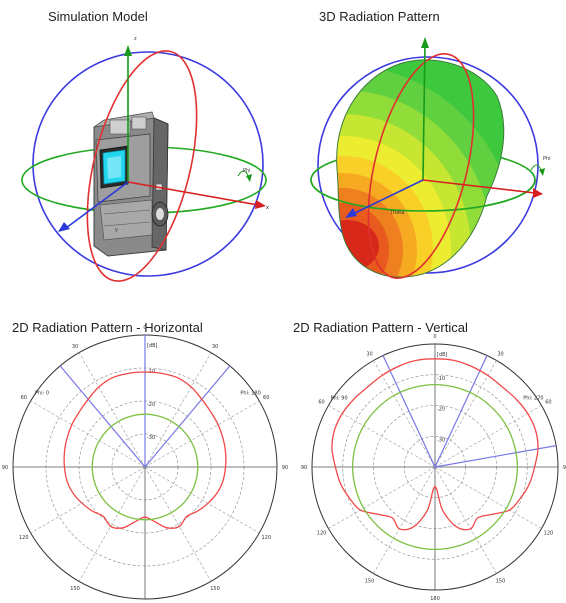 This screenshot has height=603, width=566. Describe the element at coordinates (441, 379) in the screenshot. I see `polar-radial-label: -10` at that location.